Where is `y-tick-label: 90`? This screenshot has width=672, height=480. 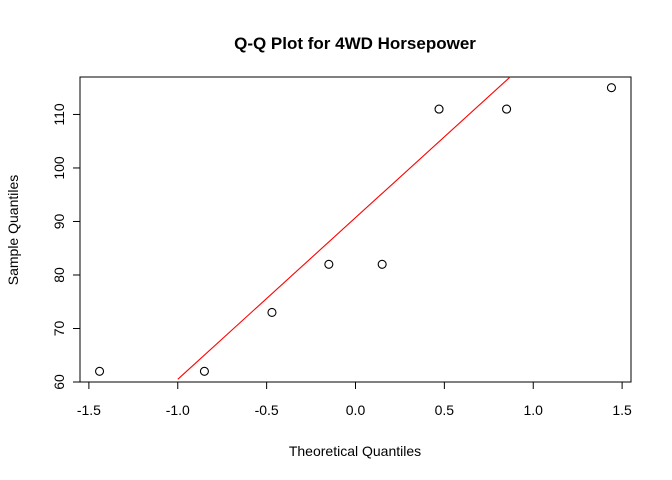
y-tick-label: 90 is located at coordinates (59, 221).